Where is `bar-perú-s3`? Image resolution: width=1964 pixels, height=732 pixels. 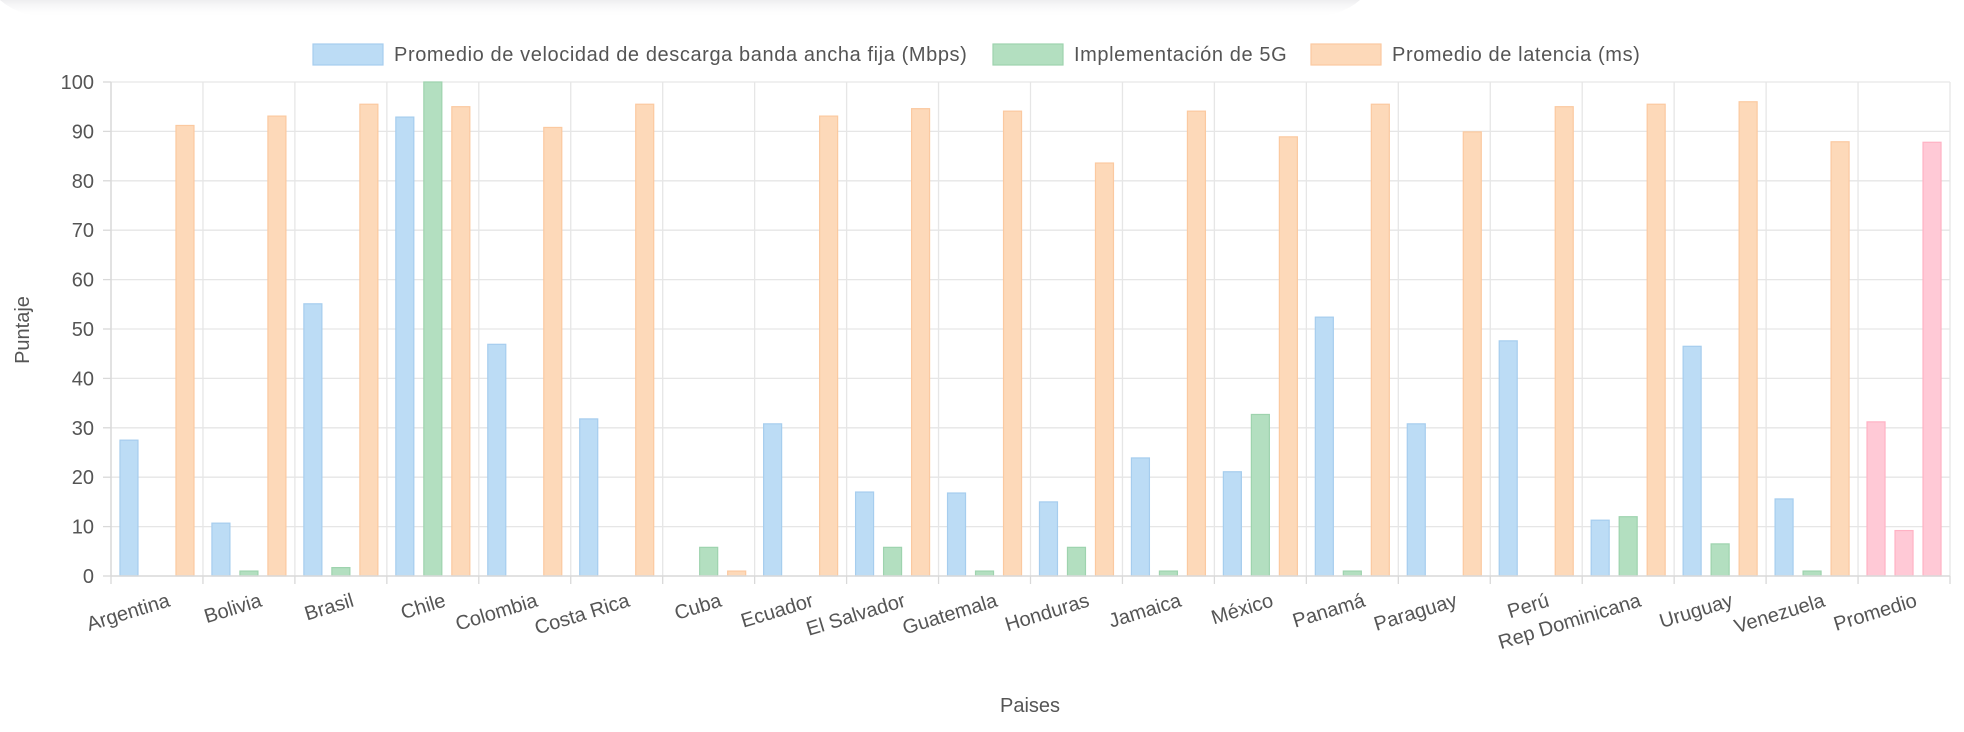 bar-perú-s3 is located at coordinates (1564, 341).